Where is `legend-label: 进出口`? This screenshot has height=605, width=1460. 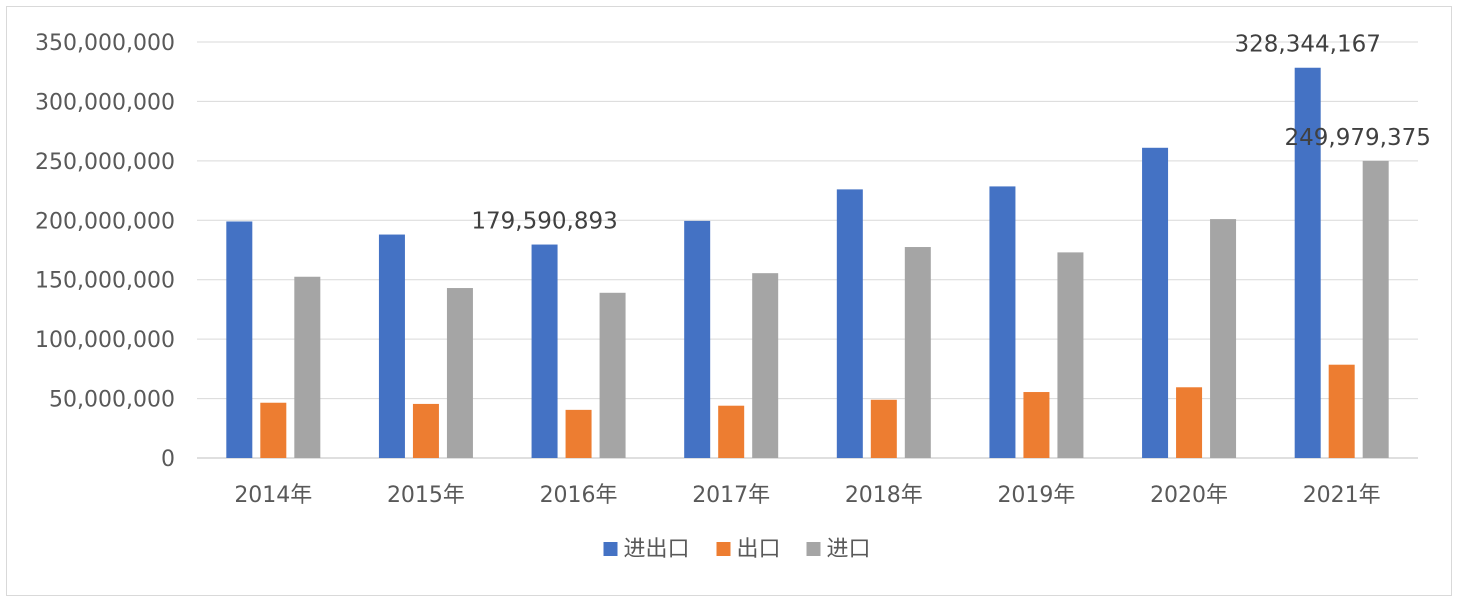
legend-label: 进出口 is located at coordinates (657, 549).